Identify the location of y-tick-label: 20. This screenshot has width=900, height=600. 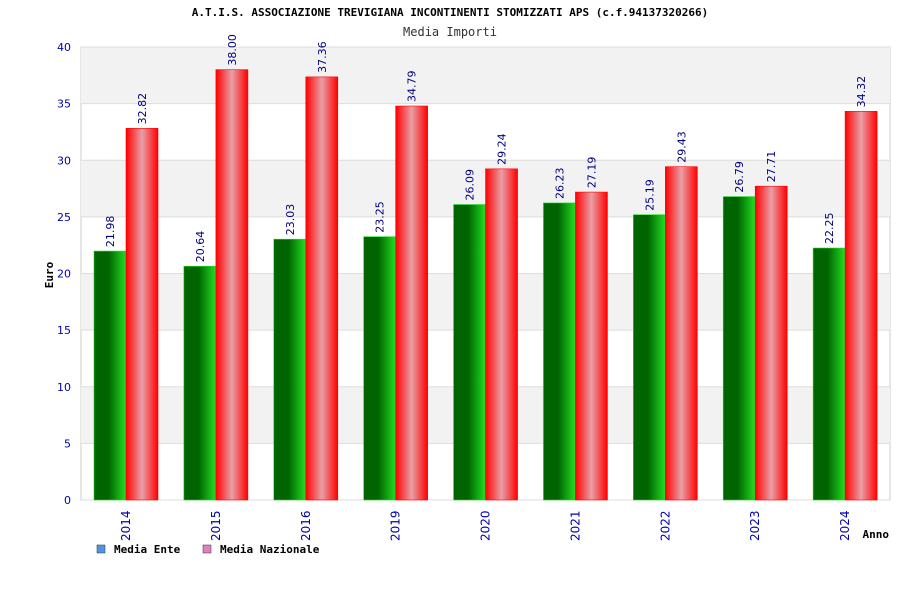
(64, 274).